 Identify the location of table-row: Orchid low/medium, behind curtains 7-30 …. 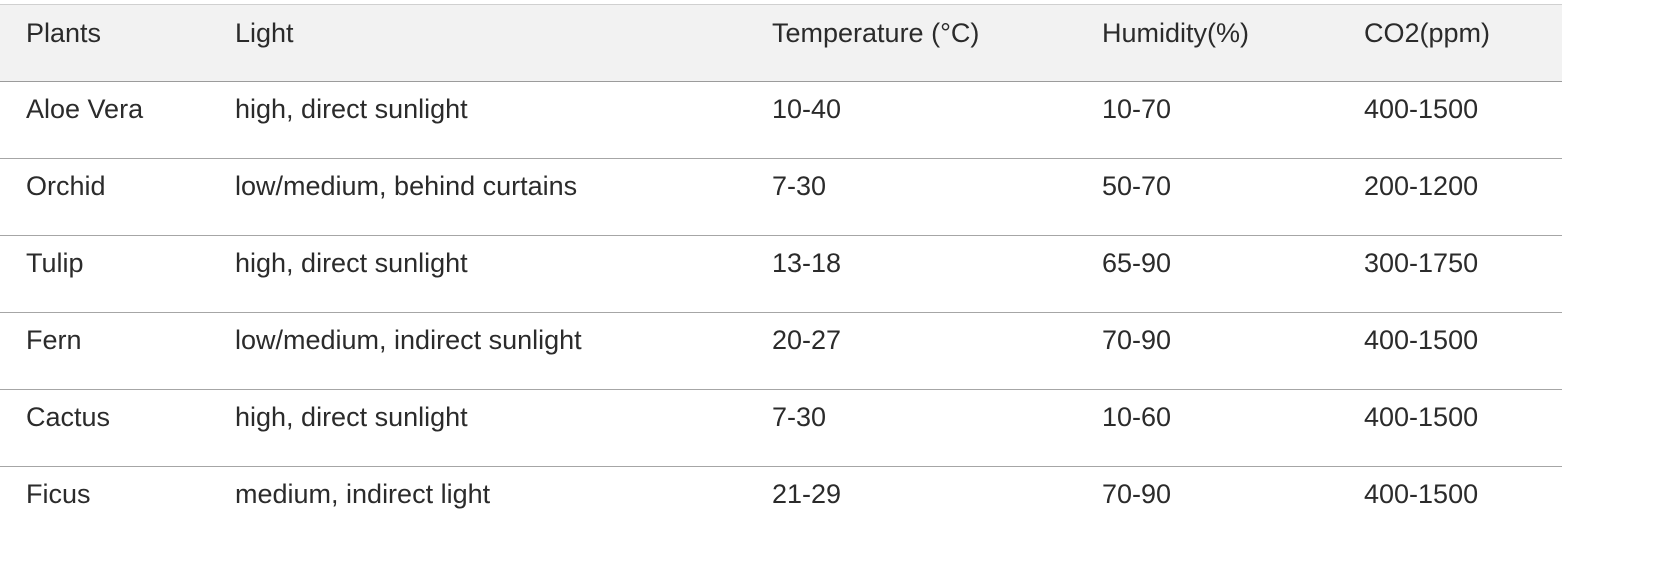
(781, 197).